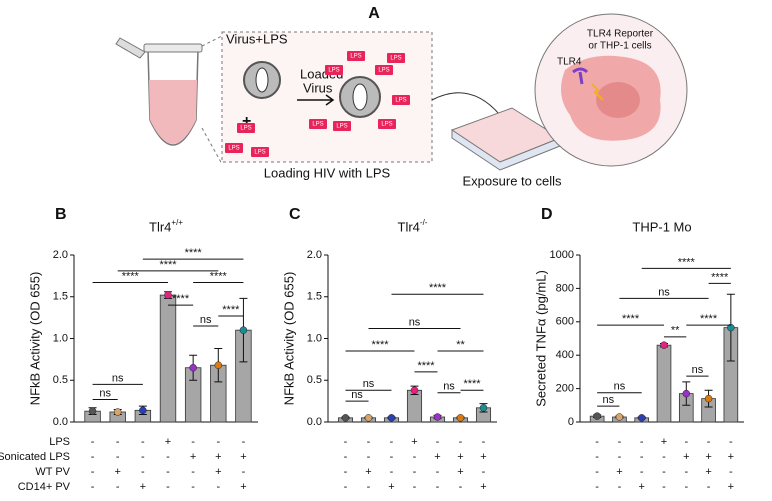 Image resolution: width=772 pixels, height=501 pixels. I want to click on box-caption: Loading HIV with LPS, so click(327, 172).